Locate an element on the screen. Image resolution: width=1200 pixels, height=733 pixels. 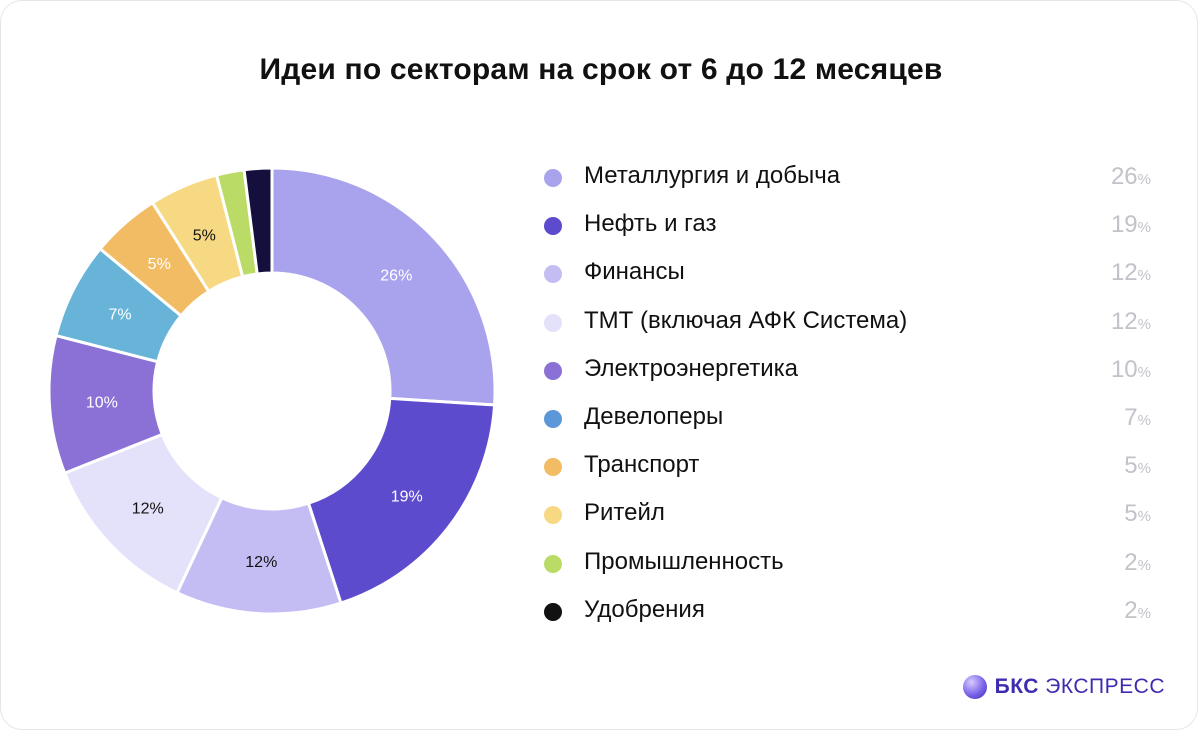
legend-label: Электроэнергетика is located at coordinates (691, 368).